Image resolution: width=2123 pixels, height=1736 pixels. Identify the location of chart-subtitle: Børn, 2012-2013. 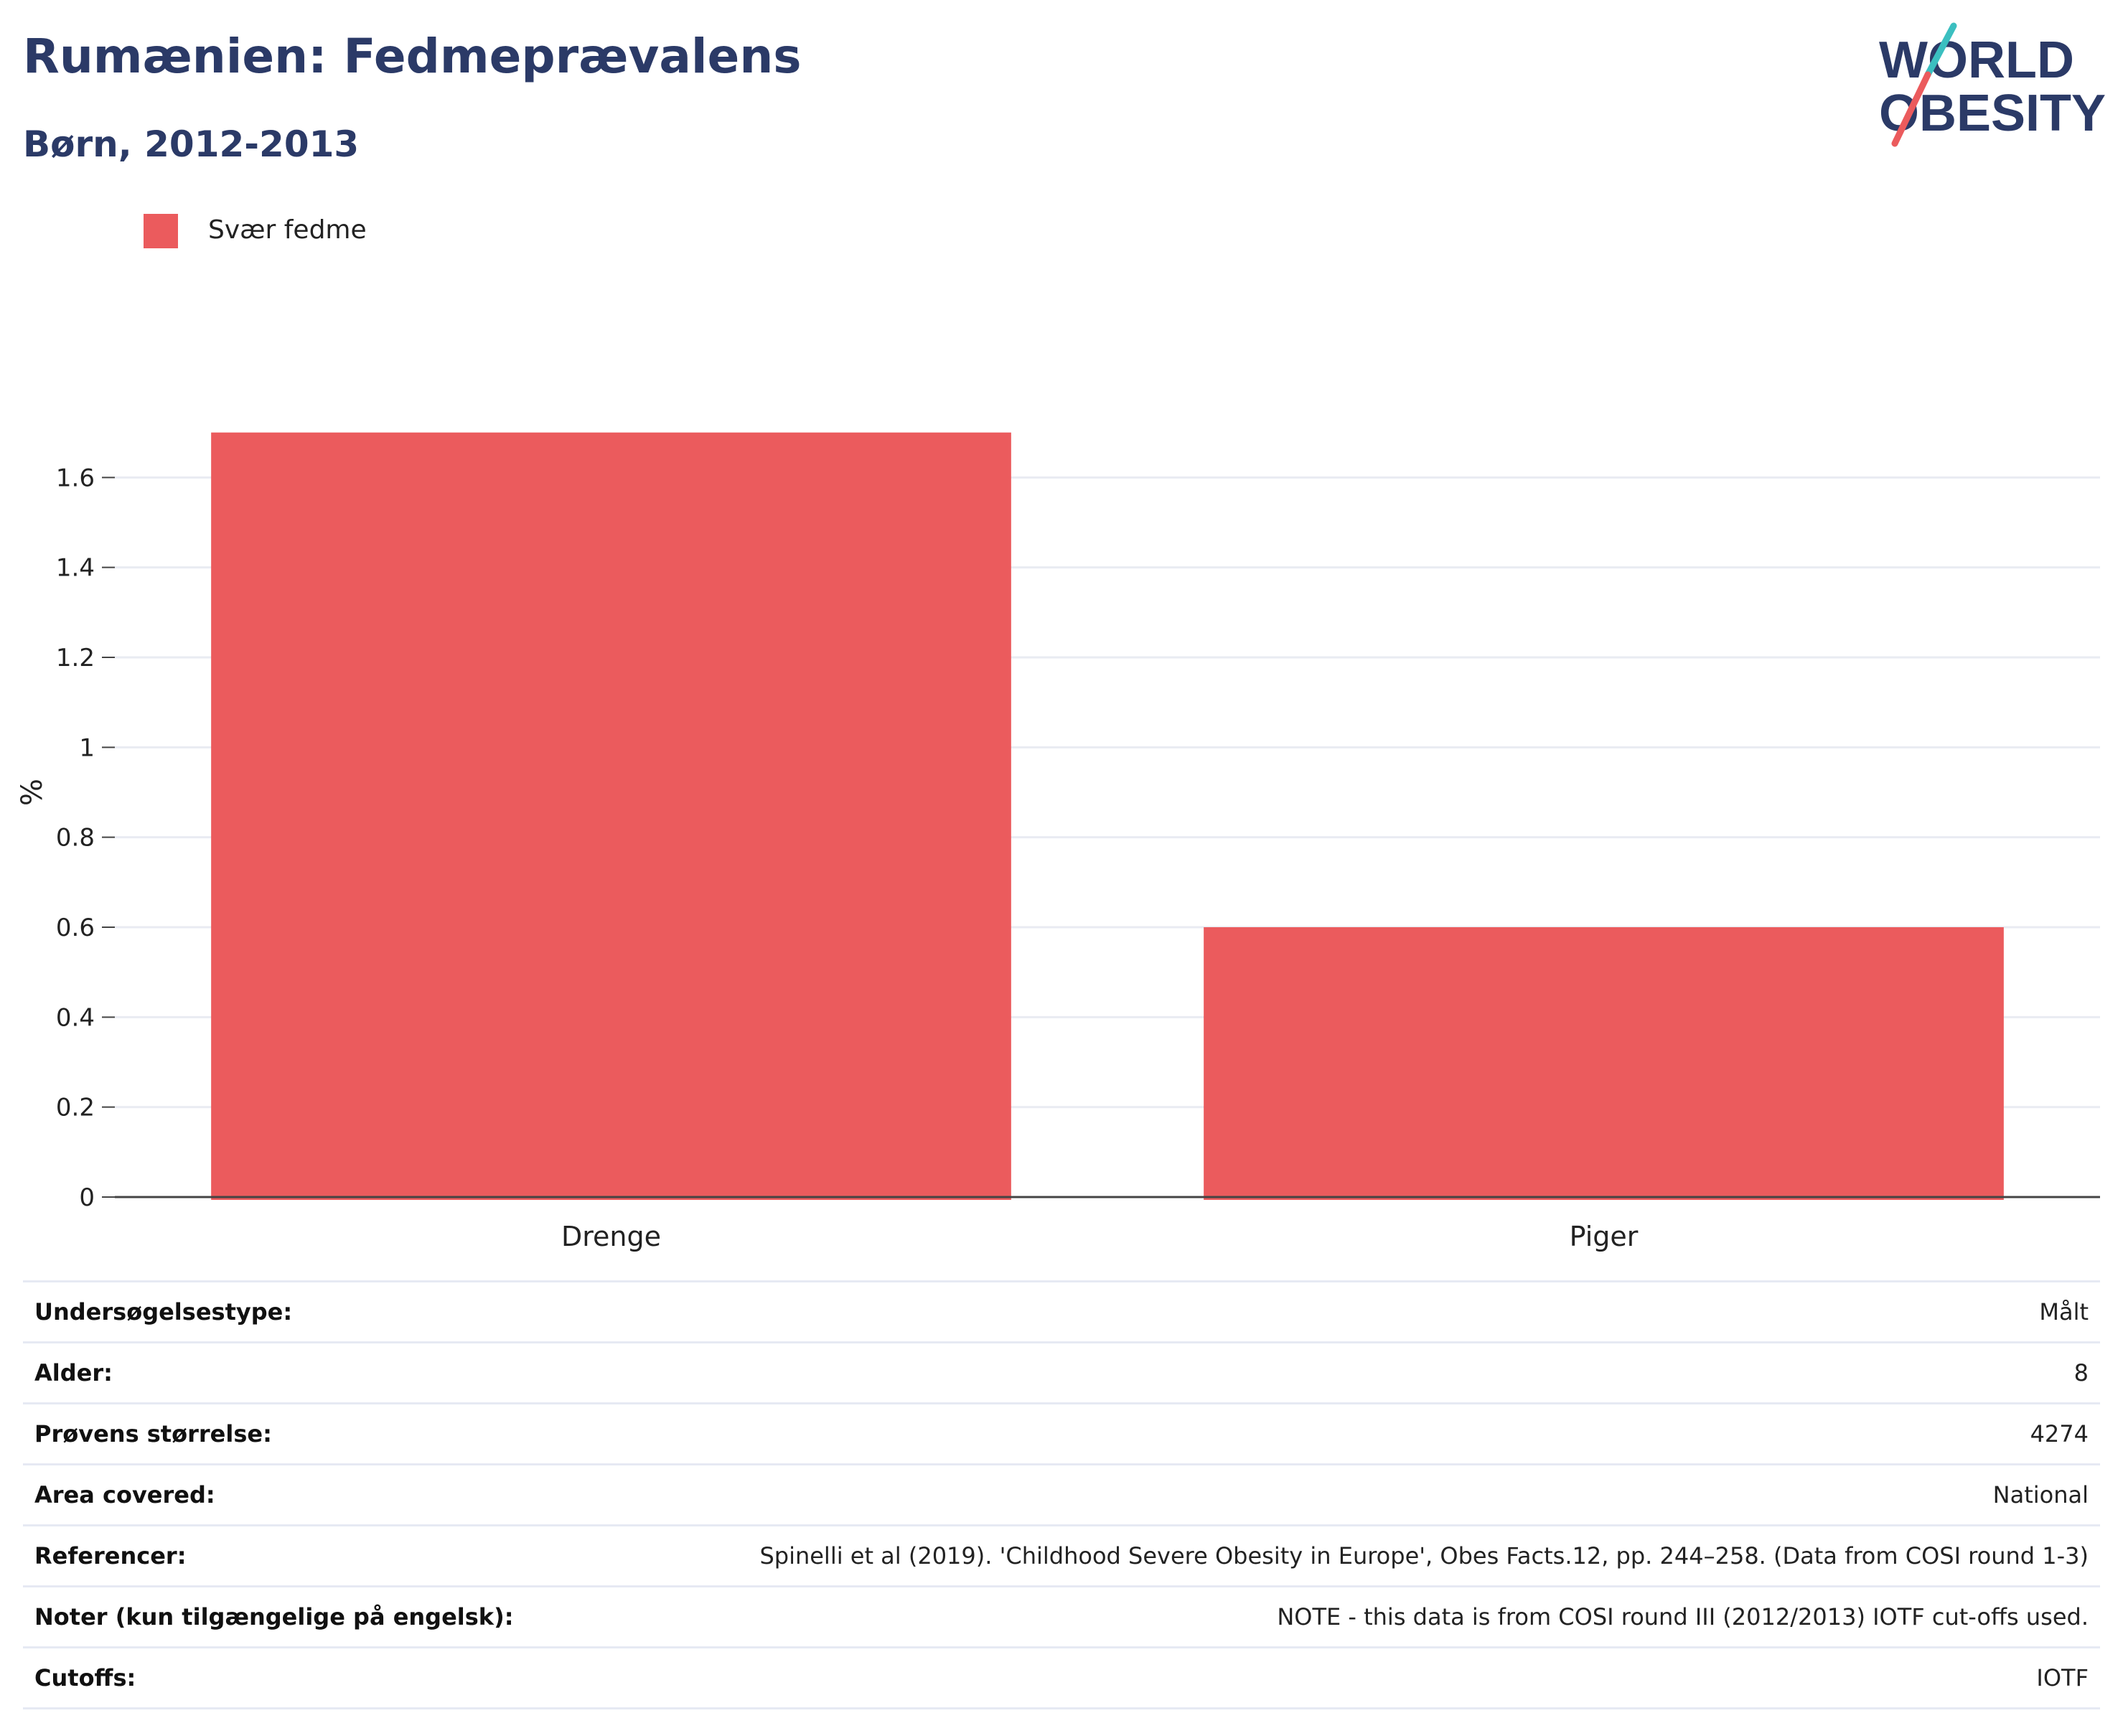
(191, 144).